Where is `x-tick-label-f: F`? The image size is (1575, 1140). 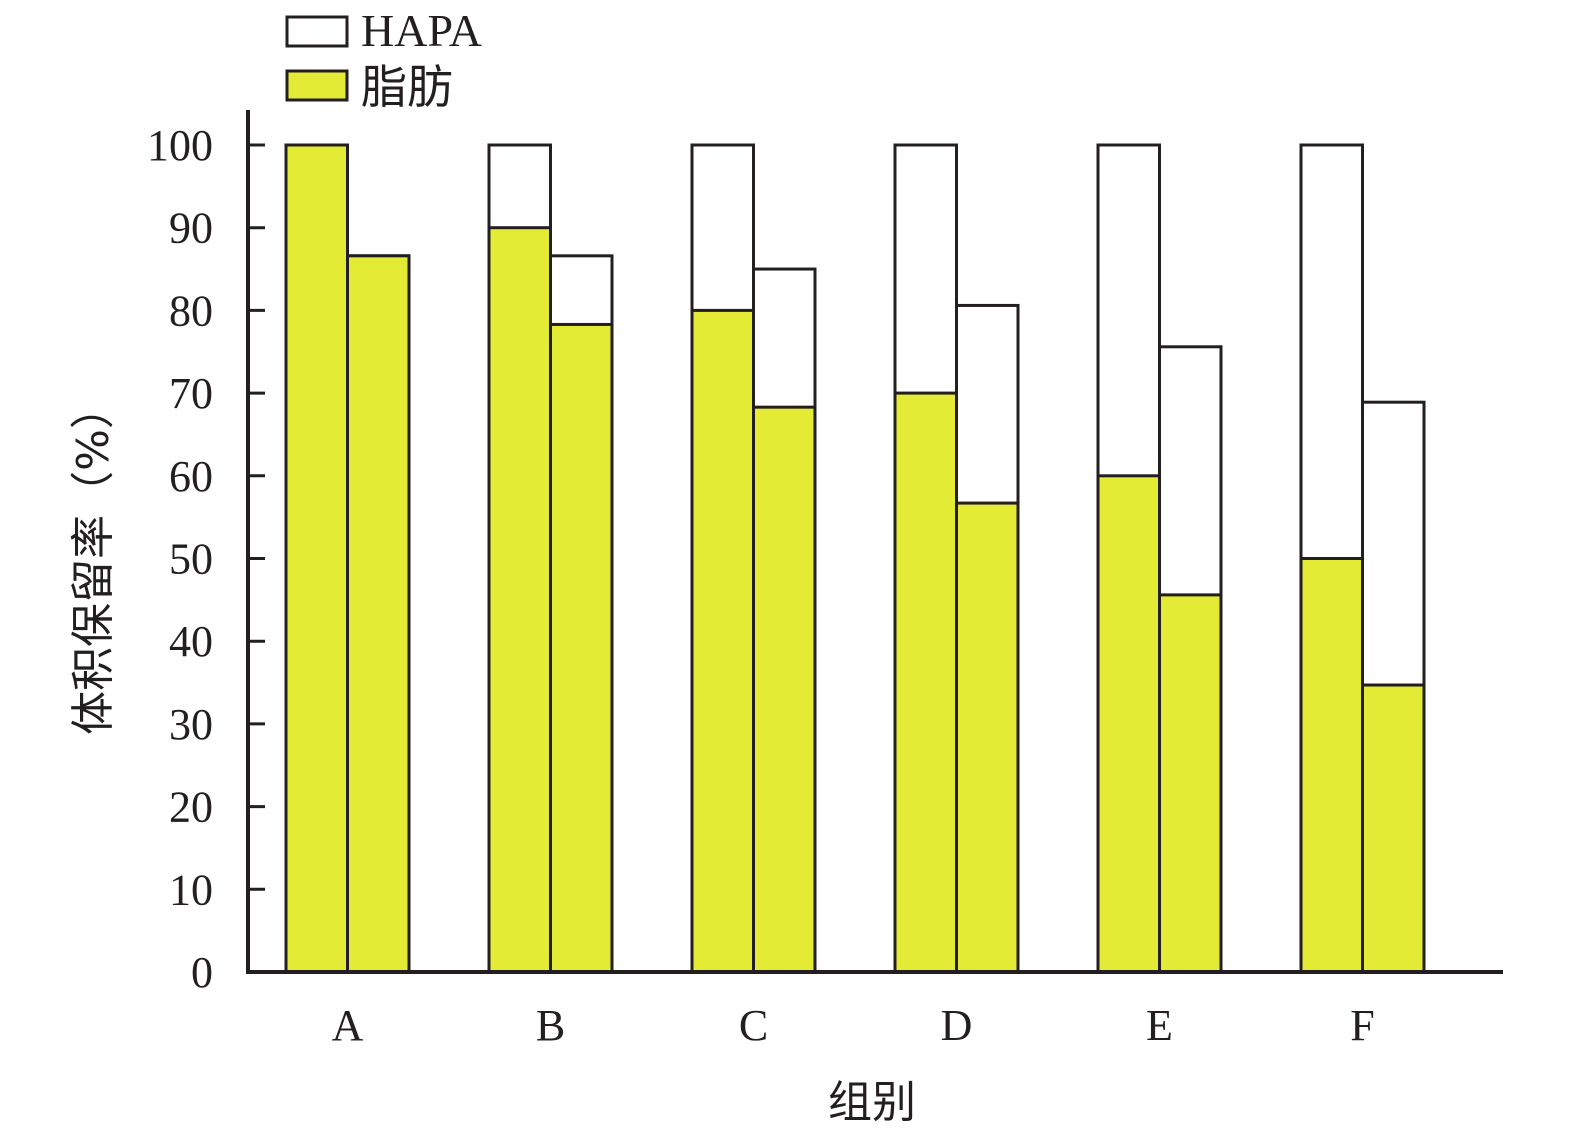 x-tick-label-f: F is located at coordinates (1362, 1025).